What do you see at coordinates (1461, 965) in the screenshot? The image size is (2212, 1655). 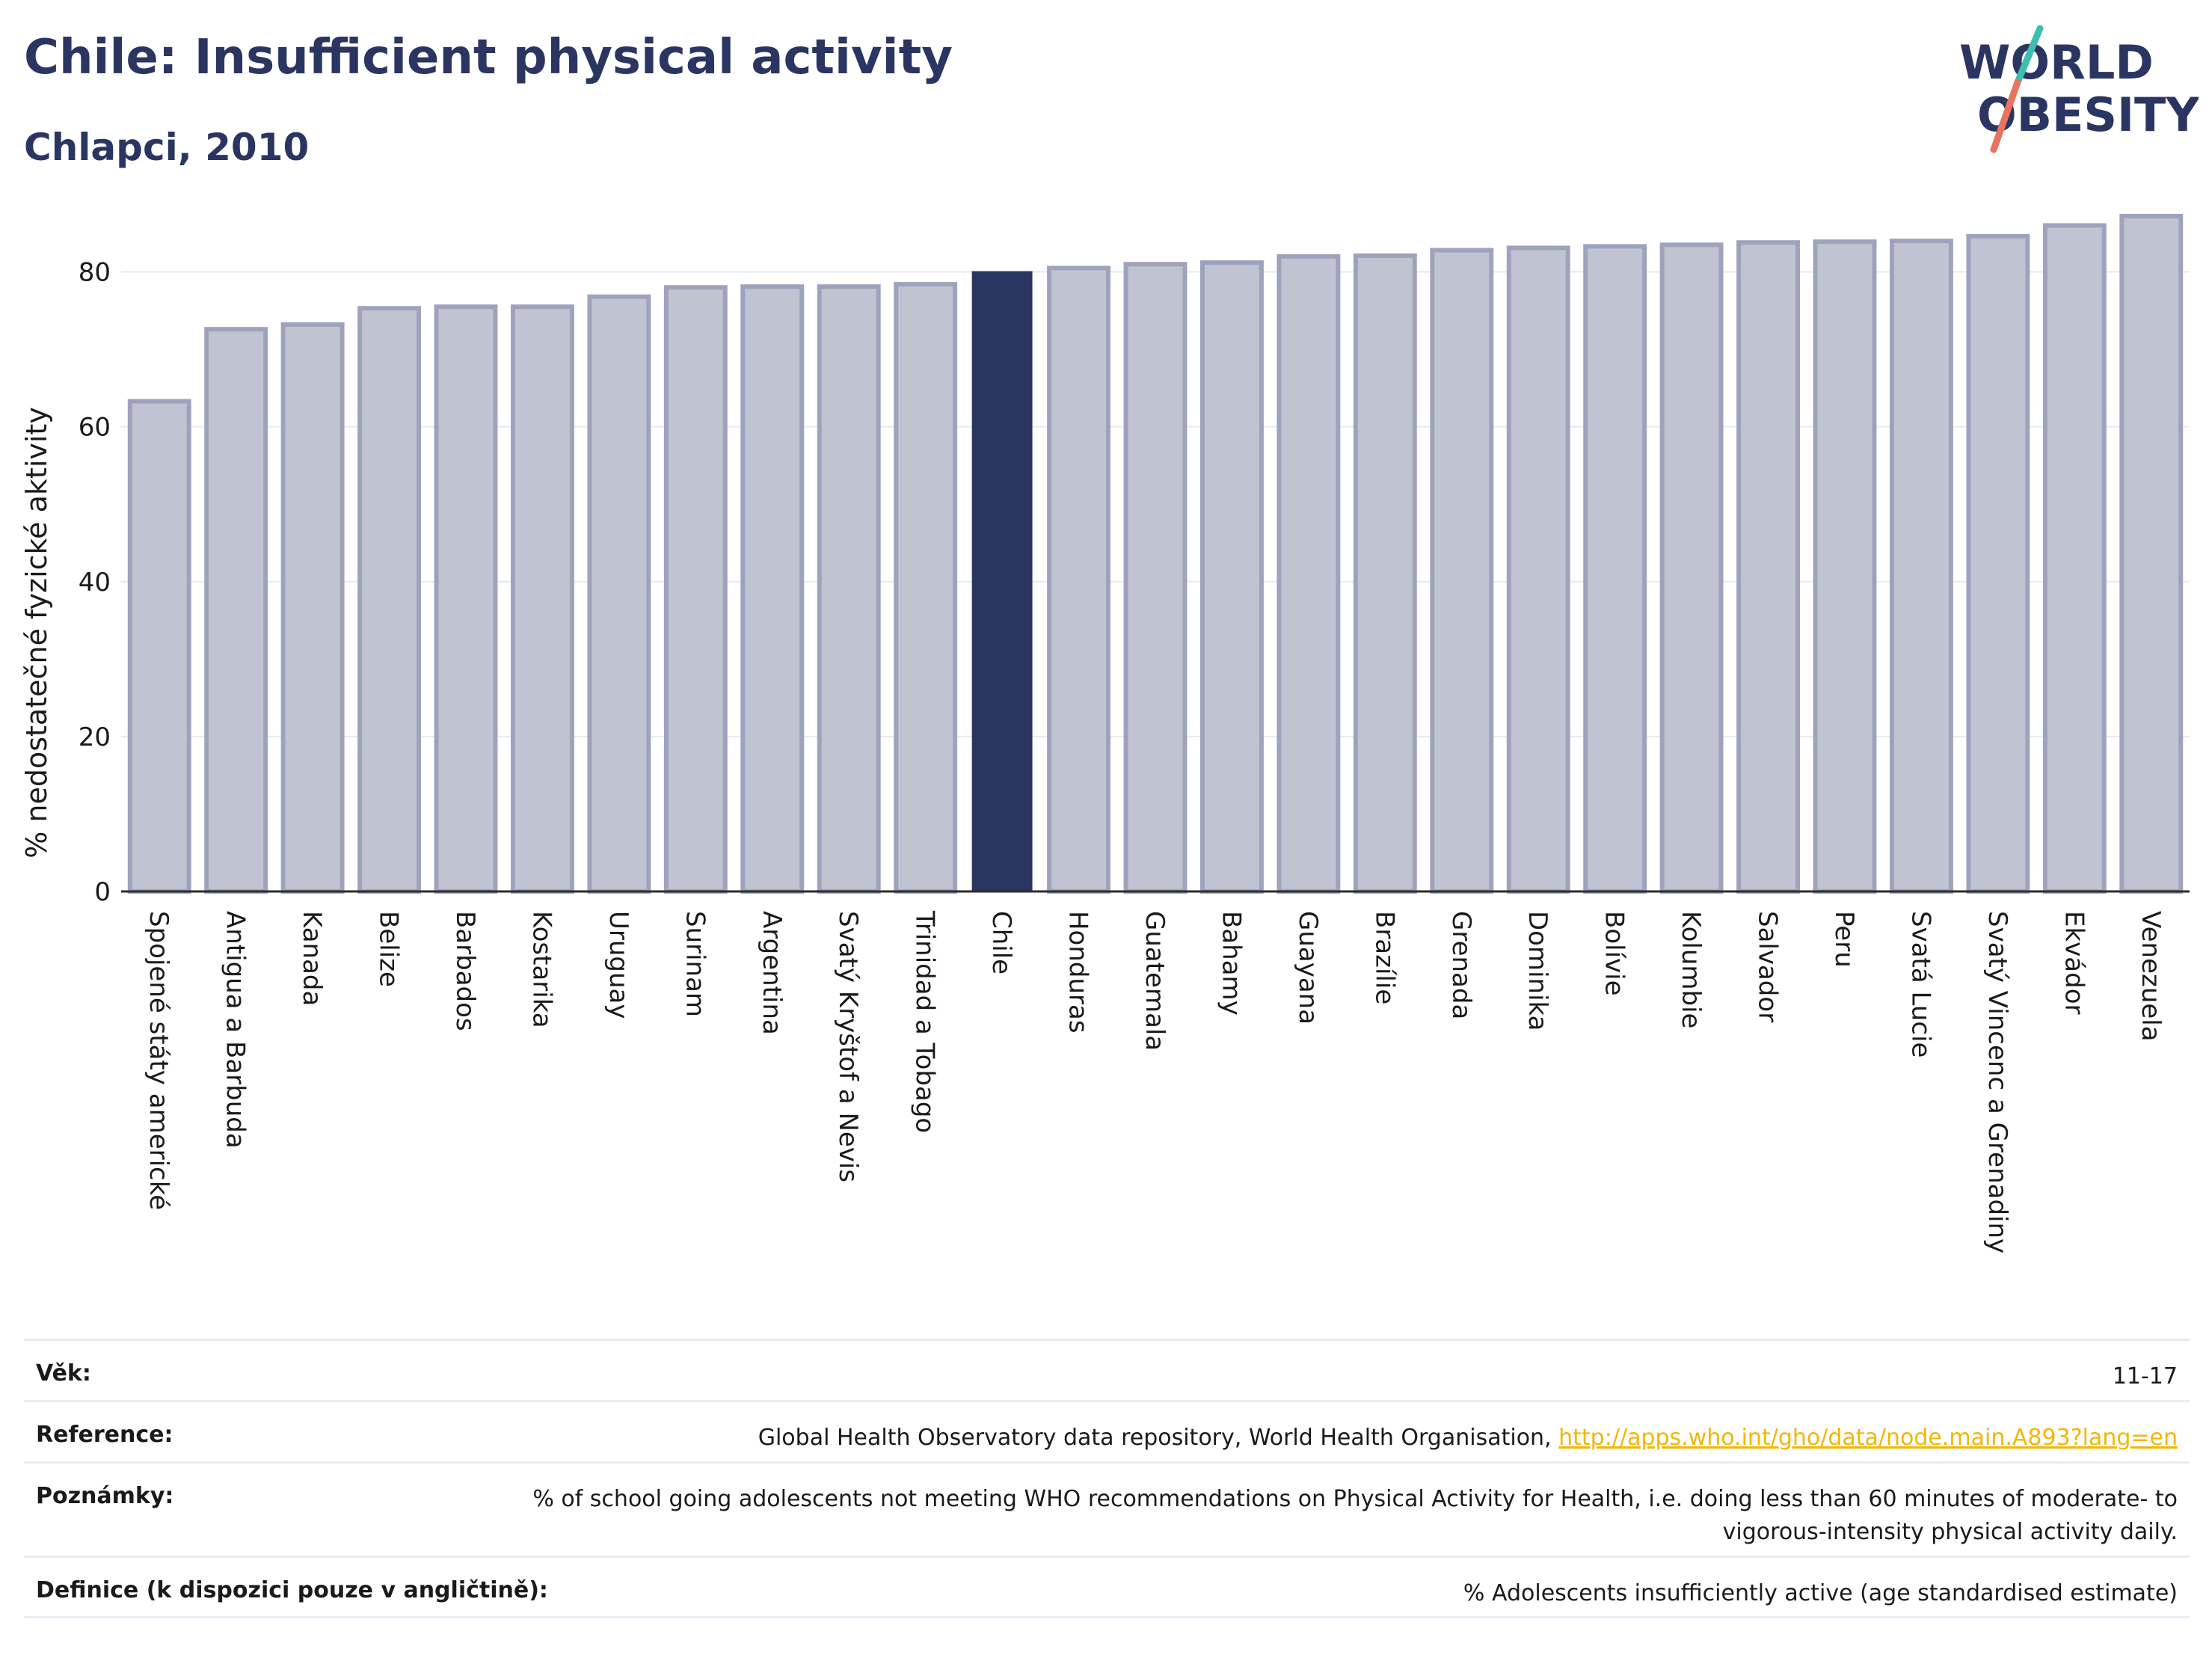 I see `x-tick-label: Grenada` at bounding box center [1461, 965].